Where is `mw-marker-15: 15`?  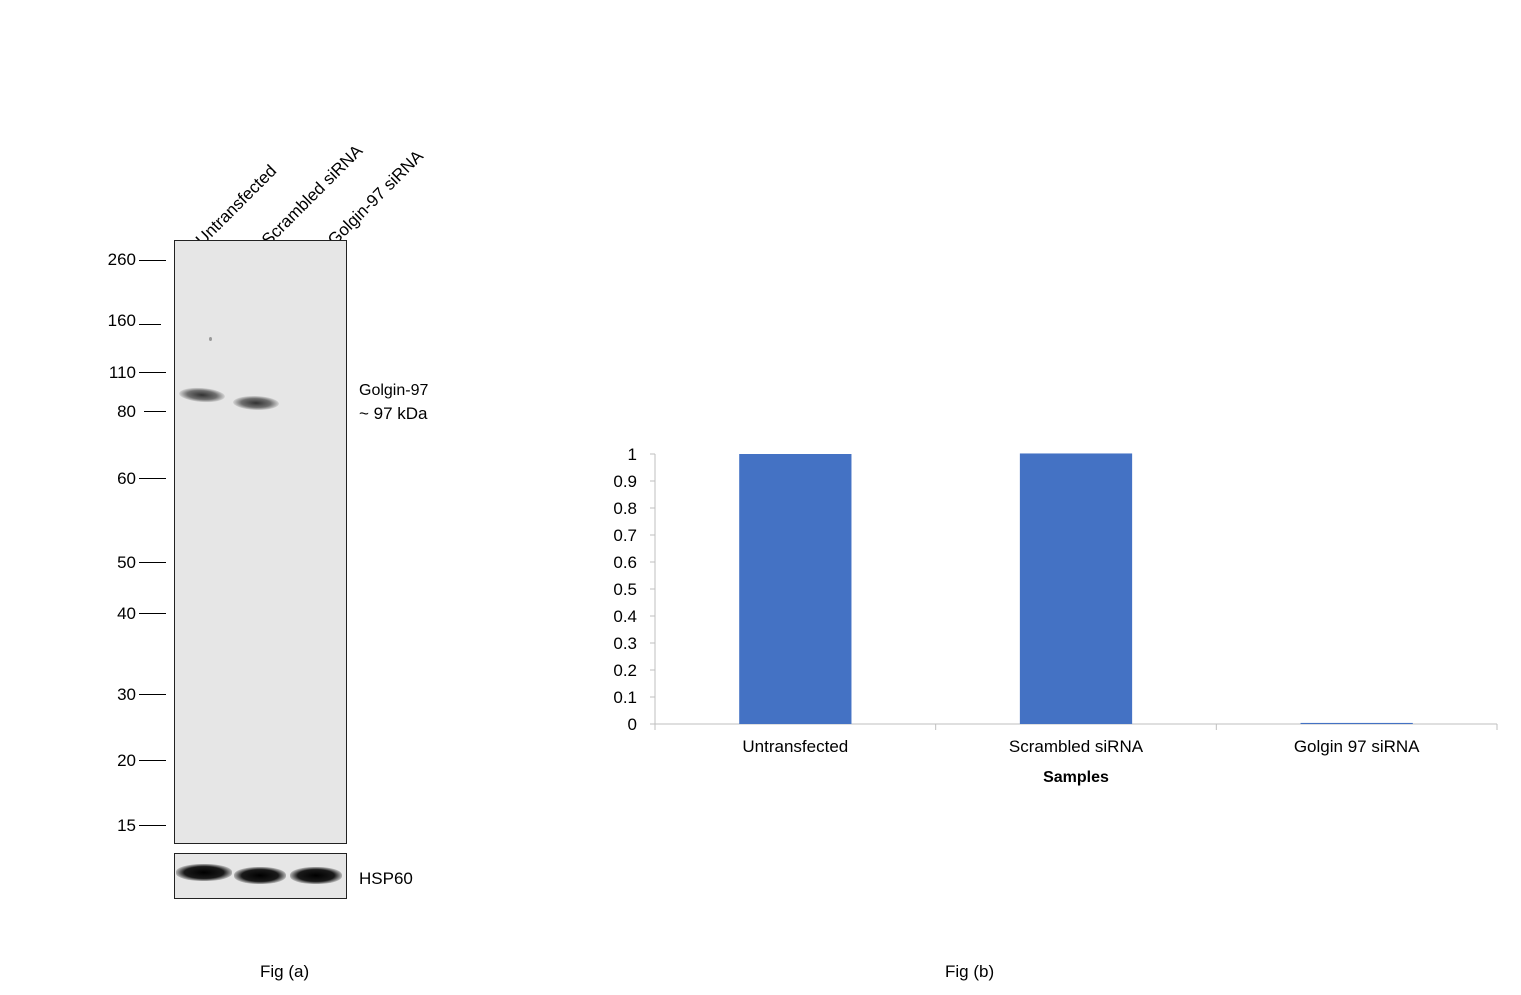 mw-marker-15: 15 is located at coordinates (126, 825).